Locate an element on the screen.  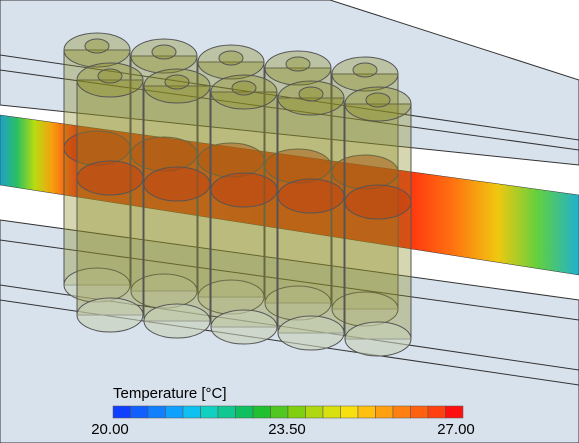
colorbar is located at coordinates (288, 412).